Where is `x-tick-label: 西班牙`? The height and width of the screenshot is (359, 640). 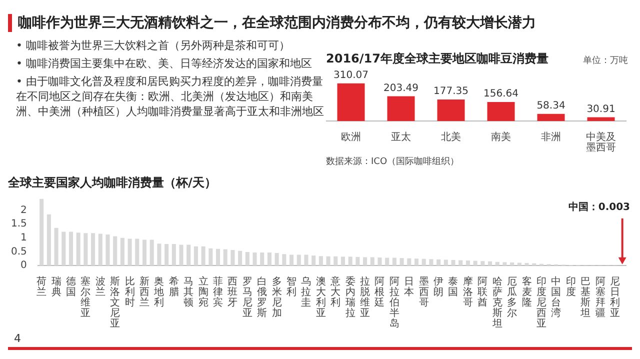
x-tick-label: 西班牙 is located at coordinates (233, 292).